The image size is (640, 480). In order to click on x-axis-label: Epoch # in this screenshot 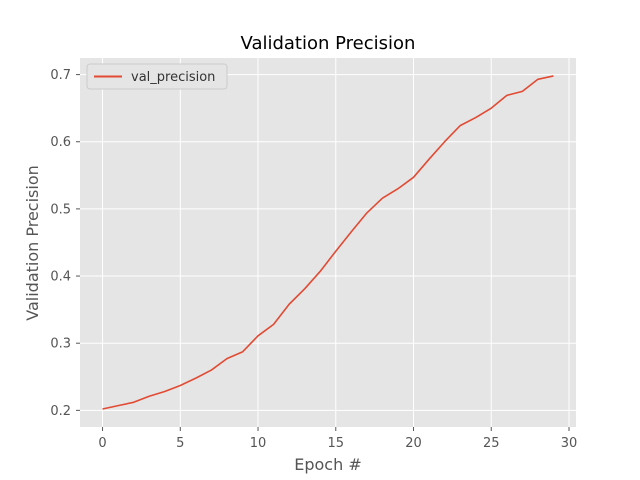, I will do `click(327, 464)`.